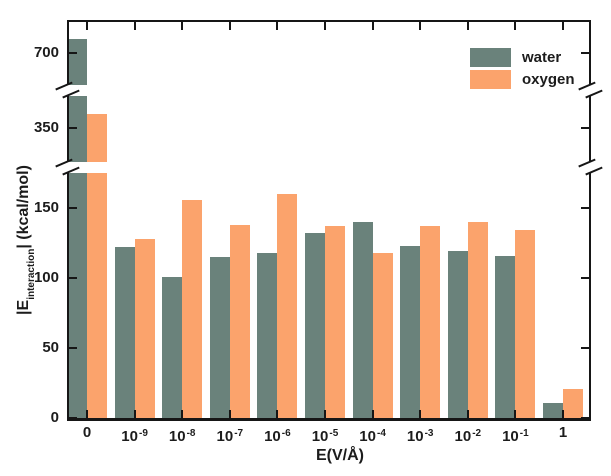 This screenshot has width=611, height=476. I want to click on x-tick-label-1: 1, so click(563, 432).